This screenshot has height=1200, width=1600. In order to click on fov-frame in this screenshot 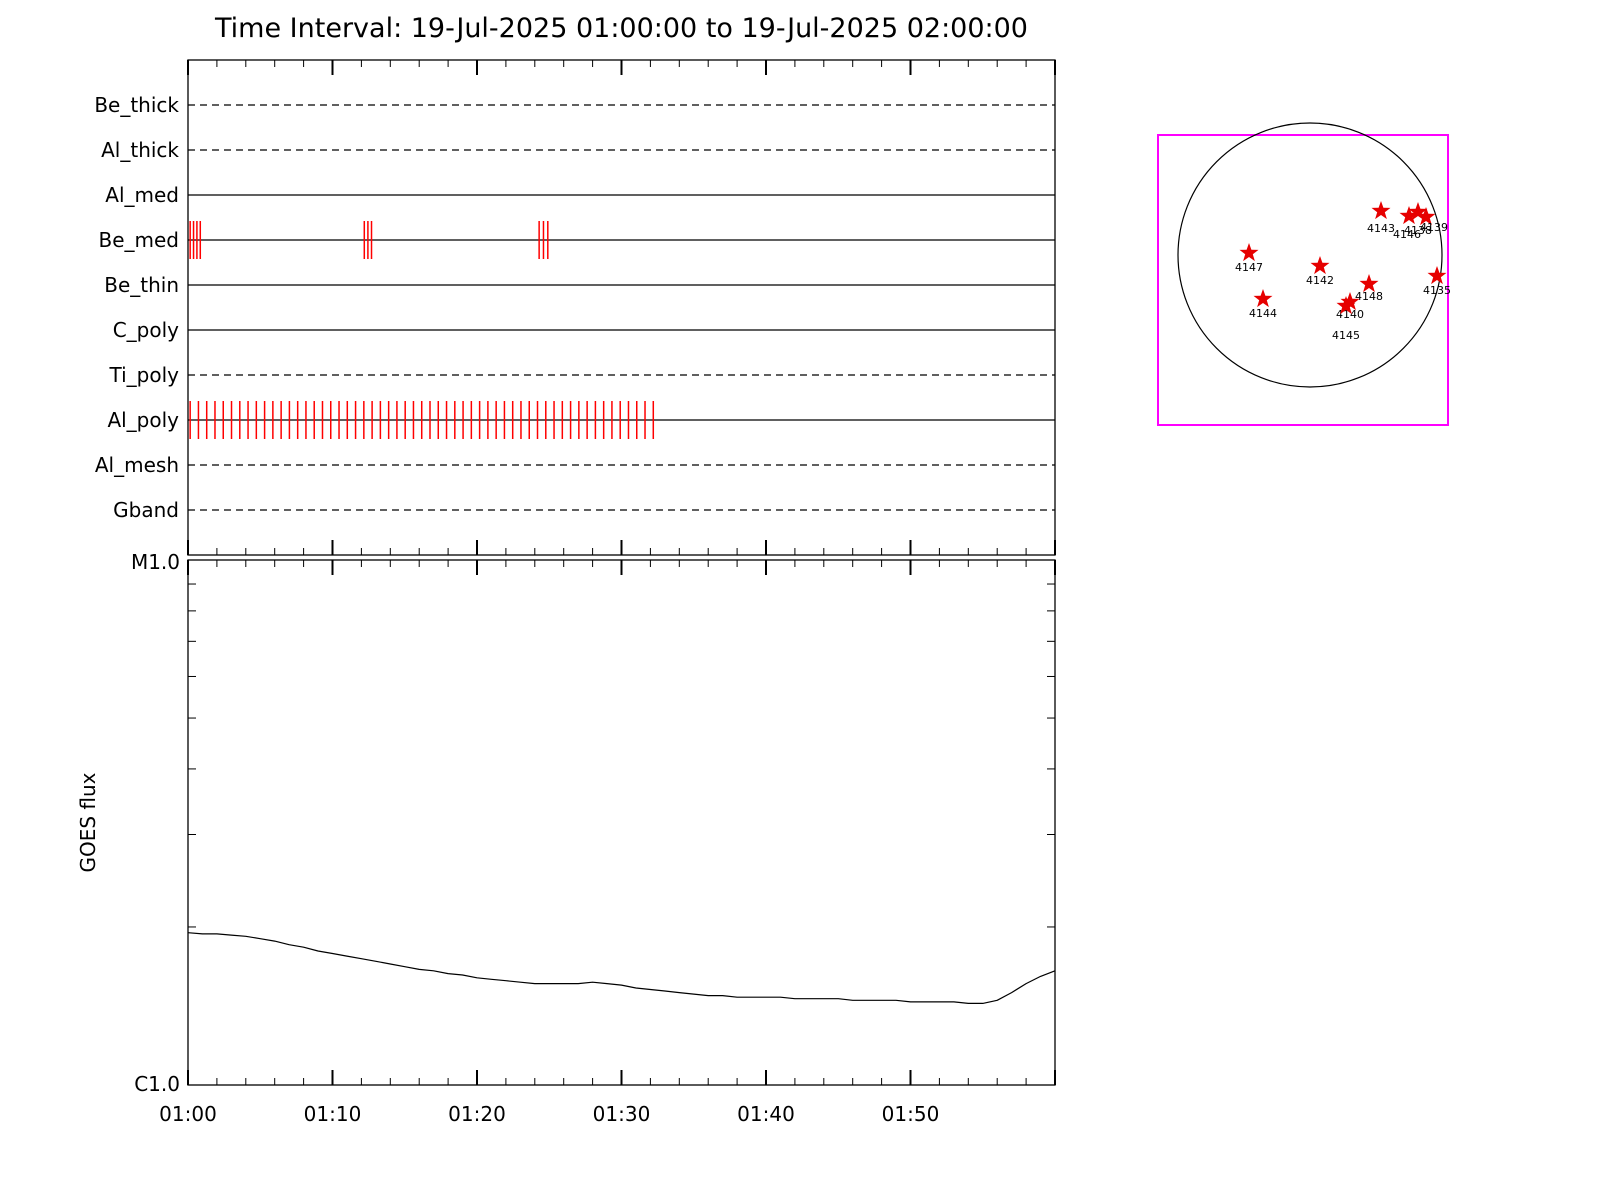, I will do `click(1303, 280)`.